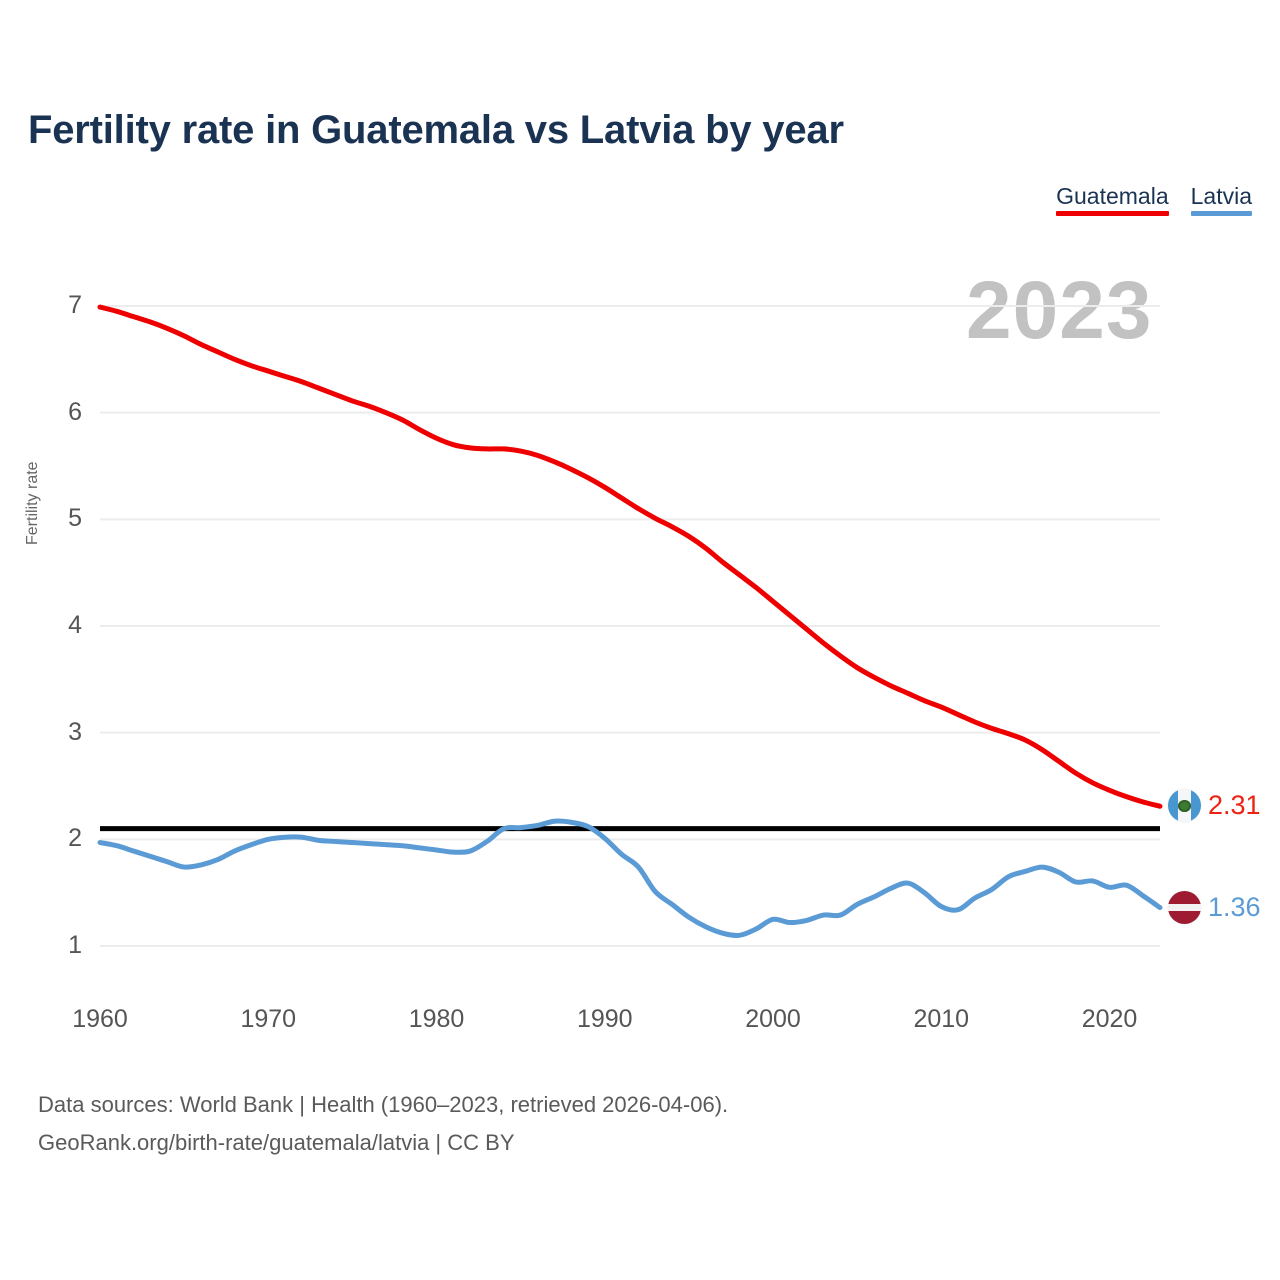  What do you see at coordinates (941, 1019) in the screenshot?
I see `x-axis-tick-label: 2010` at bounding box center [941, 1019].